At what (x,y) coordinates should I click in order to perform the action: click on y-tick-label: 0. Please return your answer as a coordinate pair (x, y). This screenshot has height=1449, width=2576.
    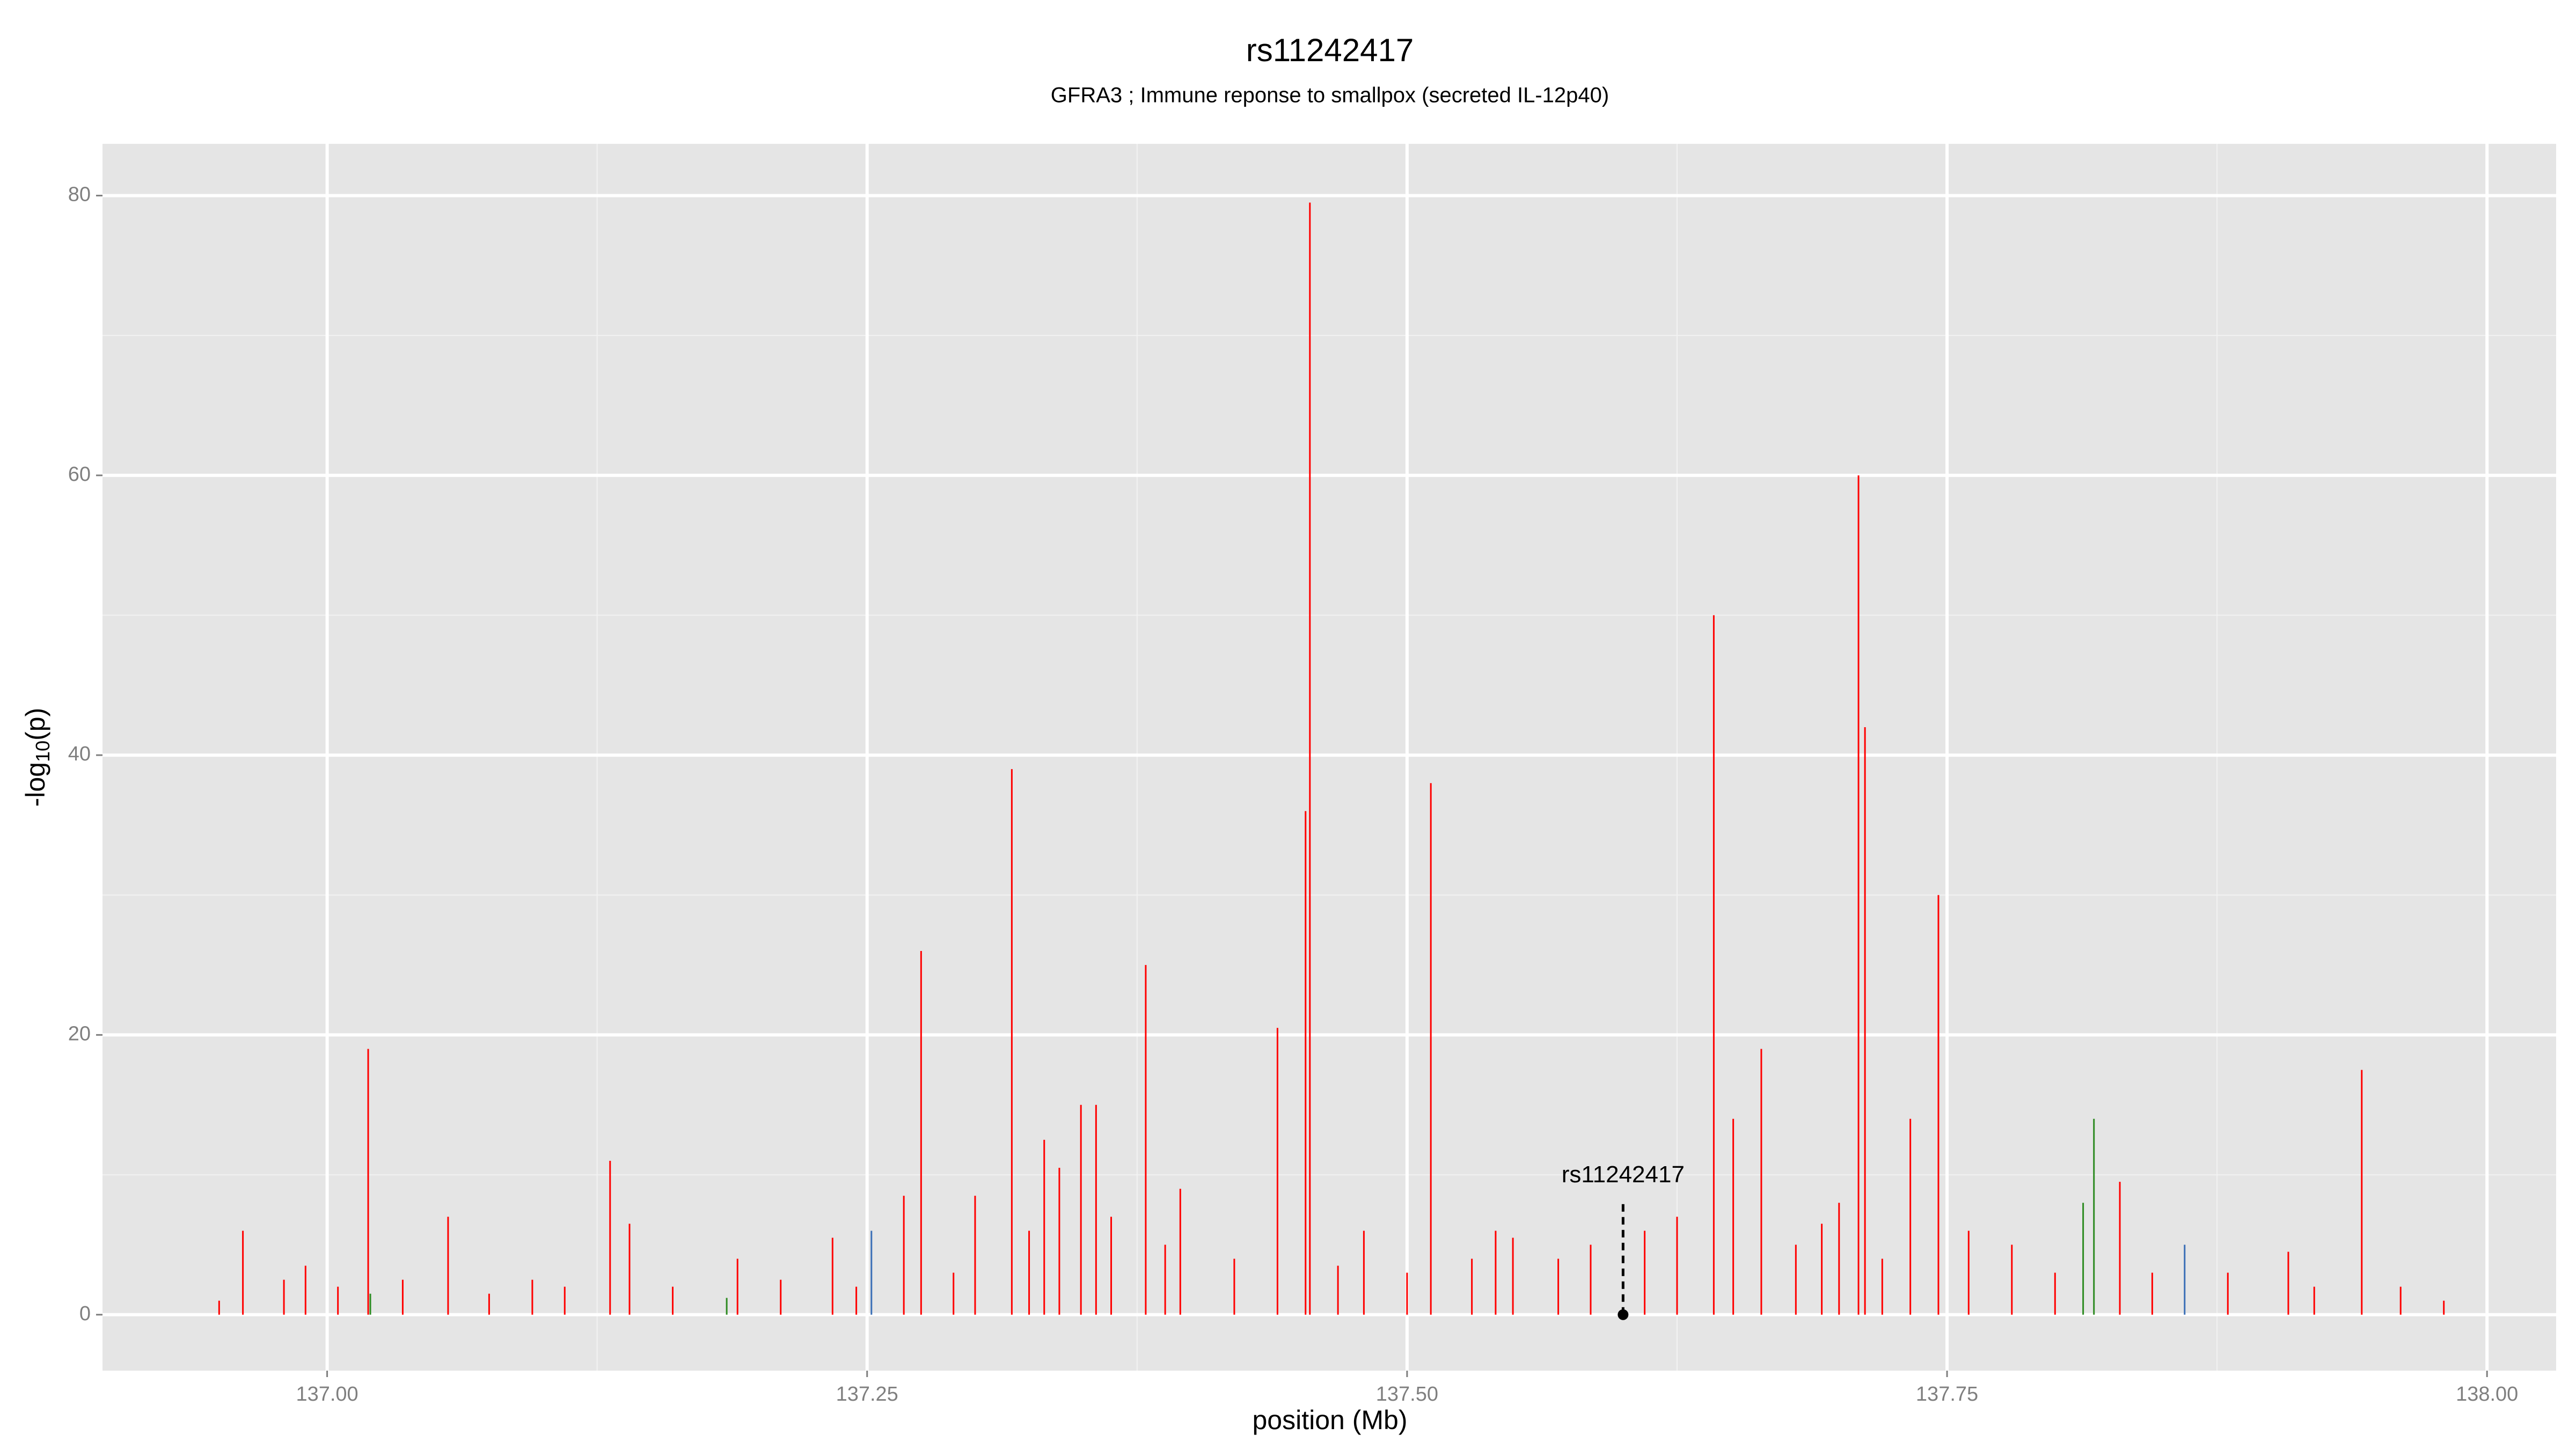
    Looking at the image, I should click on (85, 1313).